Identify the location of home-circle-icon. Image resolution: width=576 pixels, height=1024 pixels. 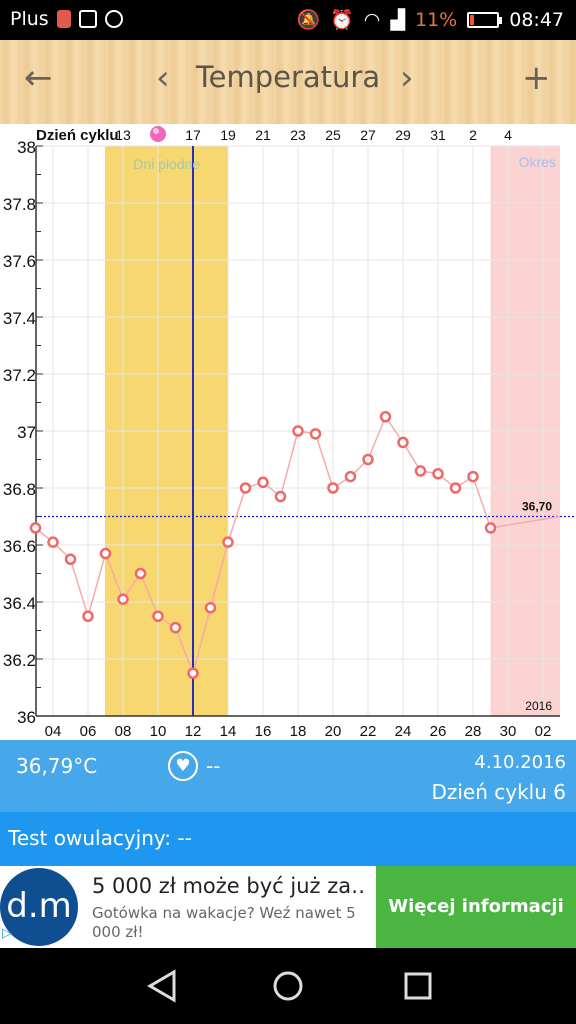
(288, 986).